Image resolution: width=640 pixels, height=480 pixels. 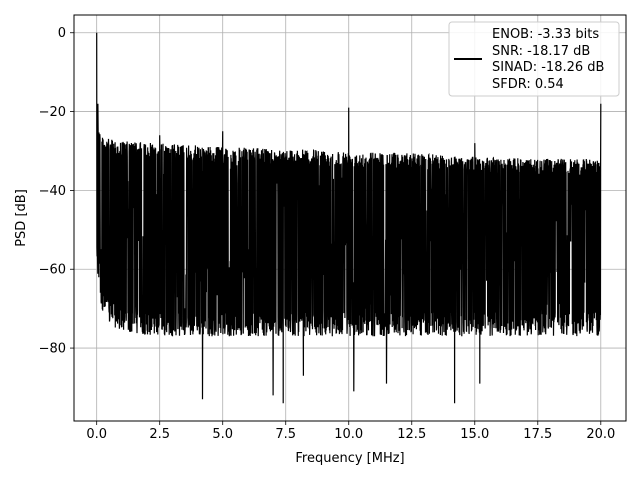 What do you see at coordinates (537, 434) in the screenshot?
I see `x-tick-label: 17.5` at bounding box center [537, 434].